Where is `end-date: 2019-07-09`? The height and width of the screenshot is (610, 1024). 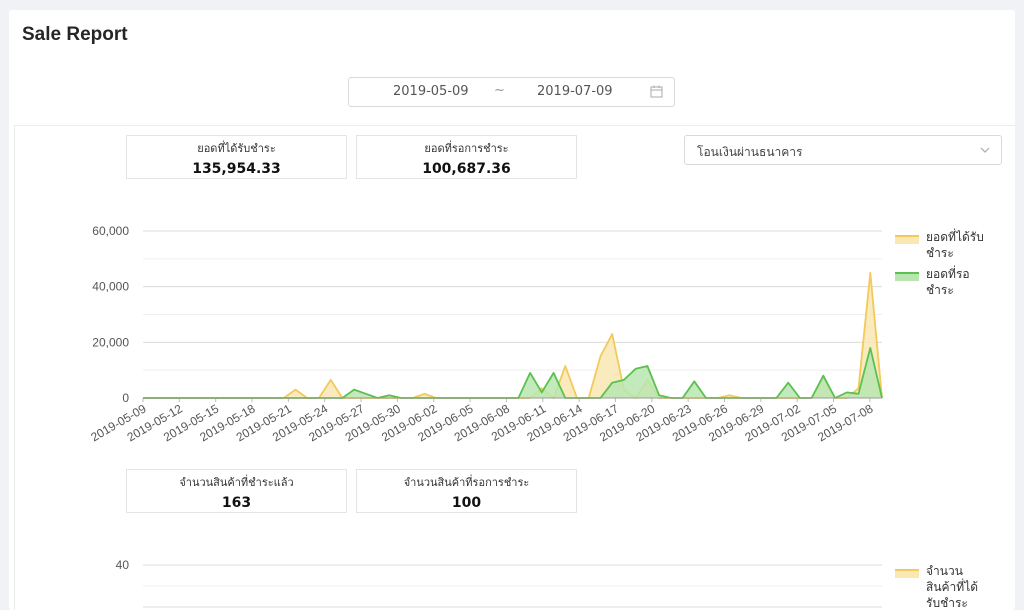
end-date: 2019-07-09 is located at coordinates (575, 91).